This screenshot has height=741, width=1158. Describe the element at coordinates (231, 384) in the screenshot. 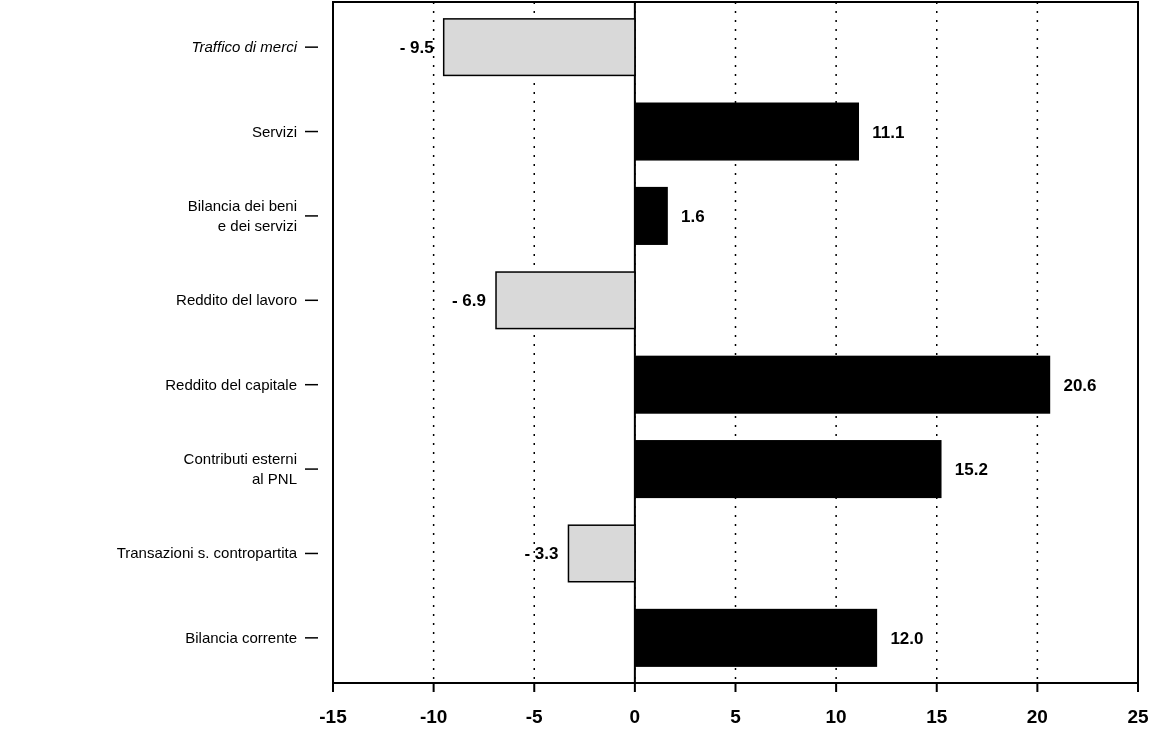

I see `y-tick-label: Reddito del capitale` at that location.